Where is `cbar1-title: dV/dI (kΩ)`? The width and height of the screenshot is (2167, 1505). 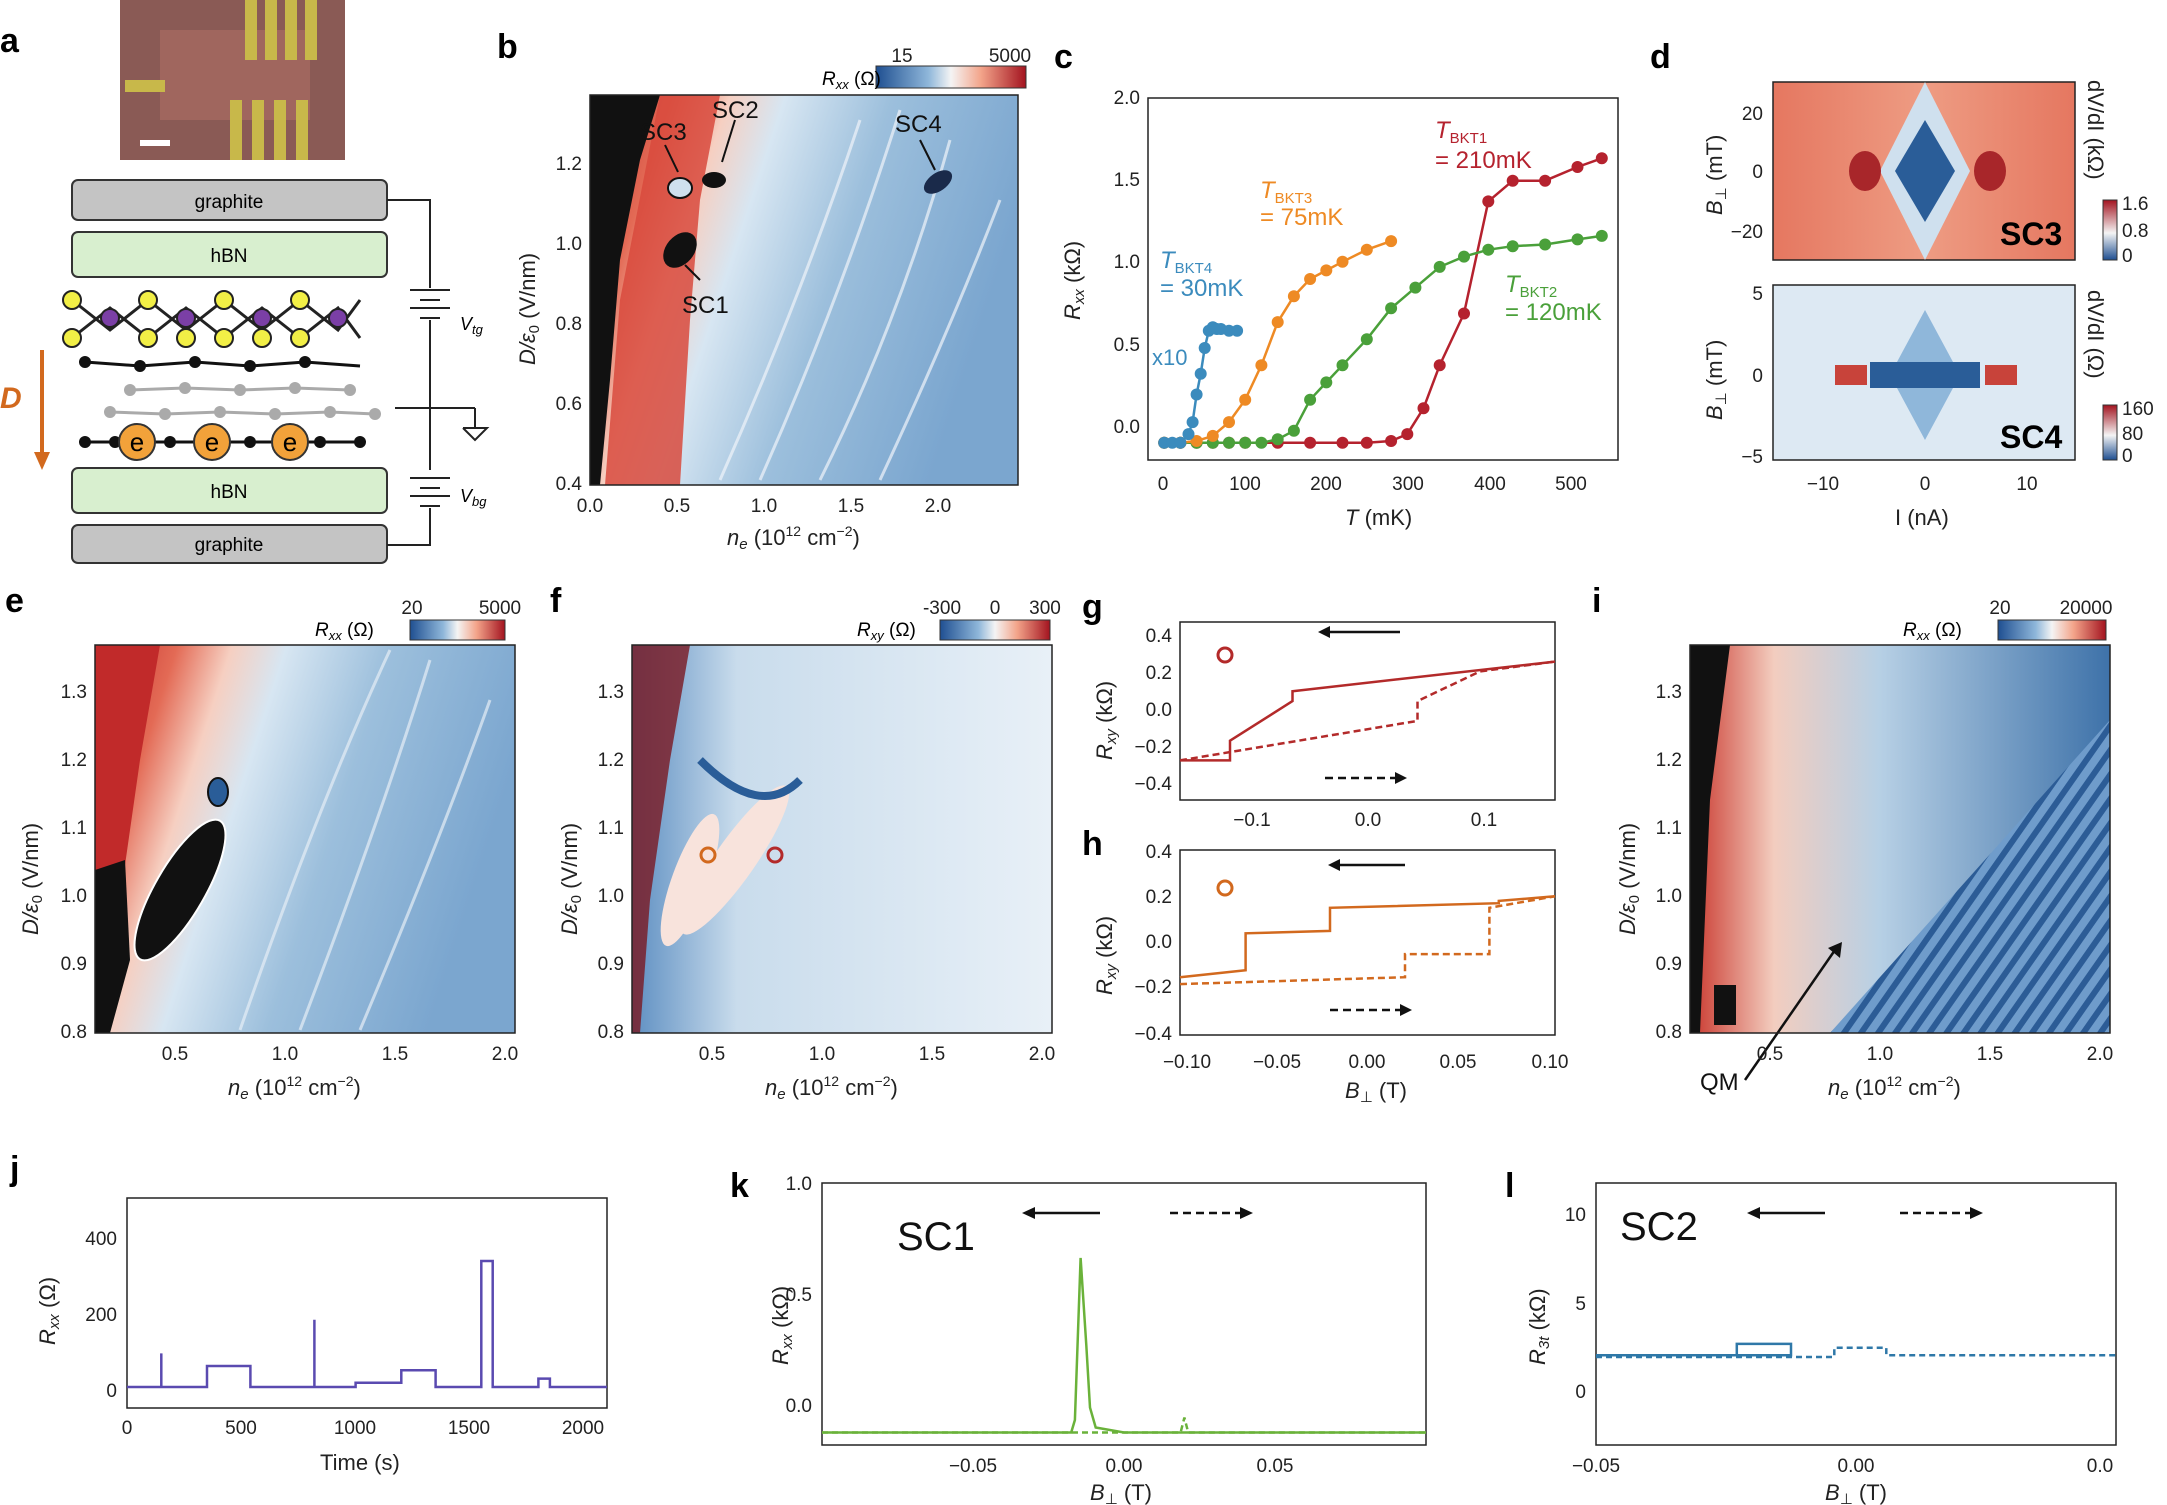
cbar1-title: dV/dI (kΩ) is located at coordinates (2095, 130).